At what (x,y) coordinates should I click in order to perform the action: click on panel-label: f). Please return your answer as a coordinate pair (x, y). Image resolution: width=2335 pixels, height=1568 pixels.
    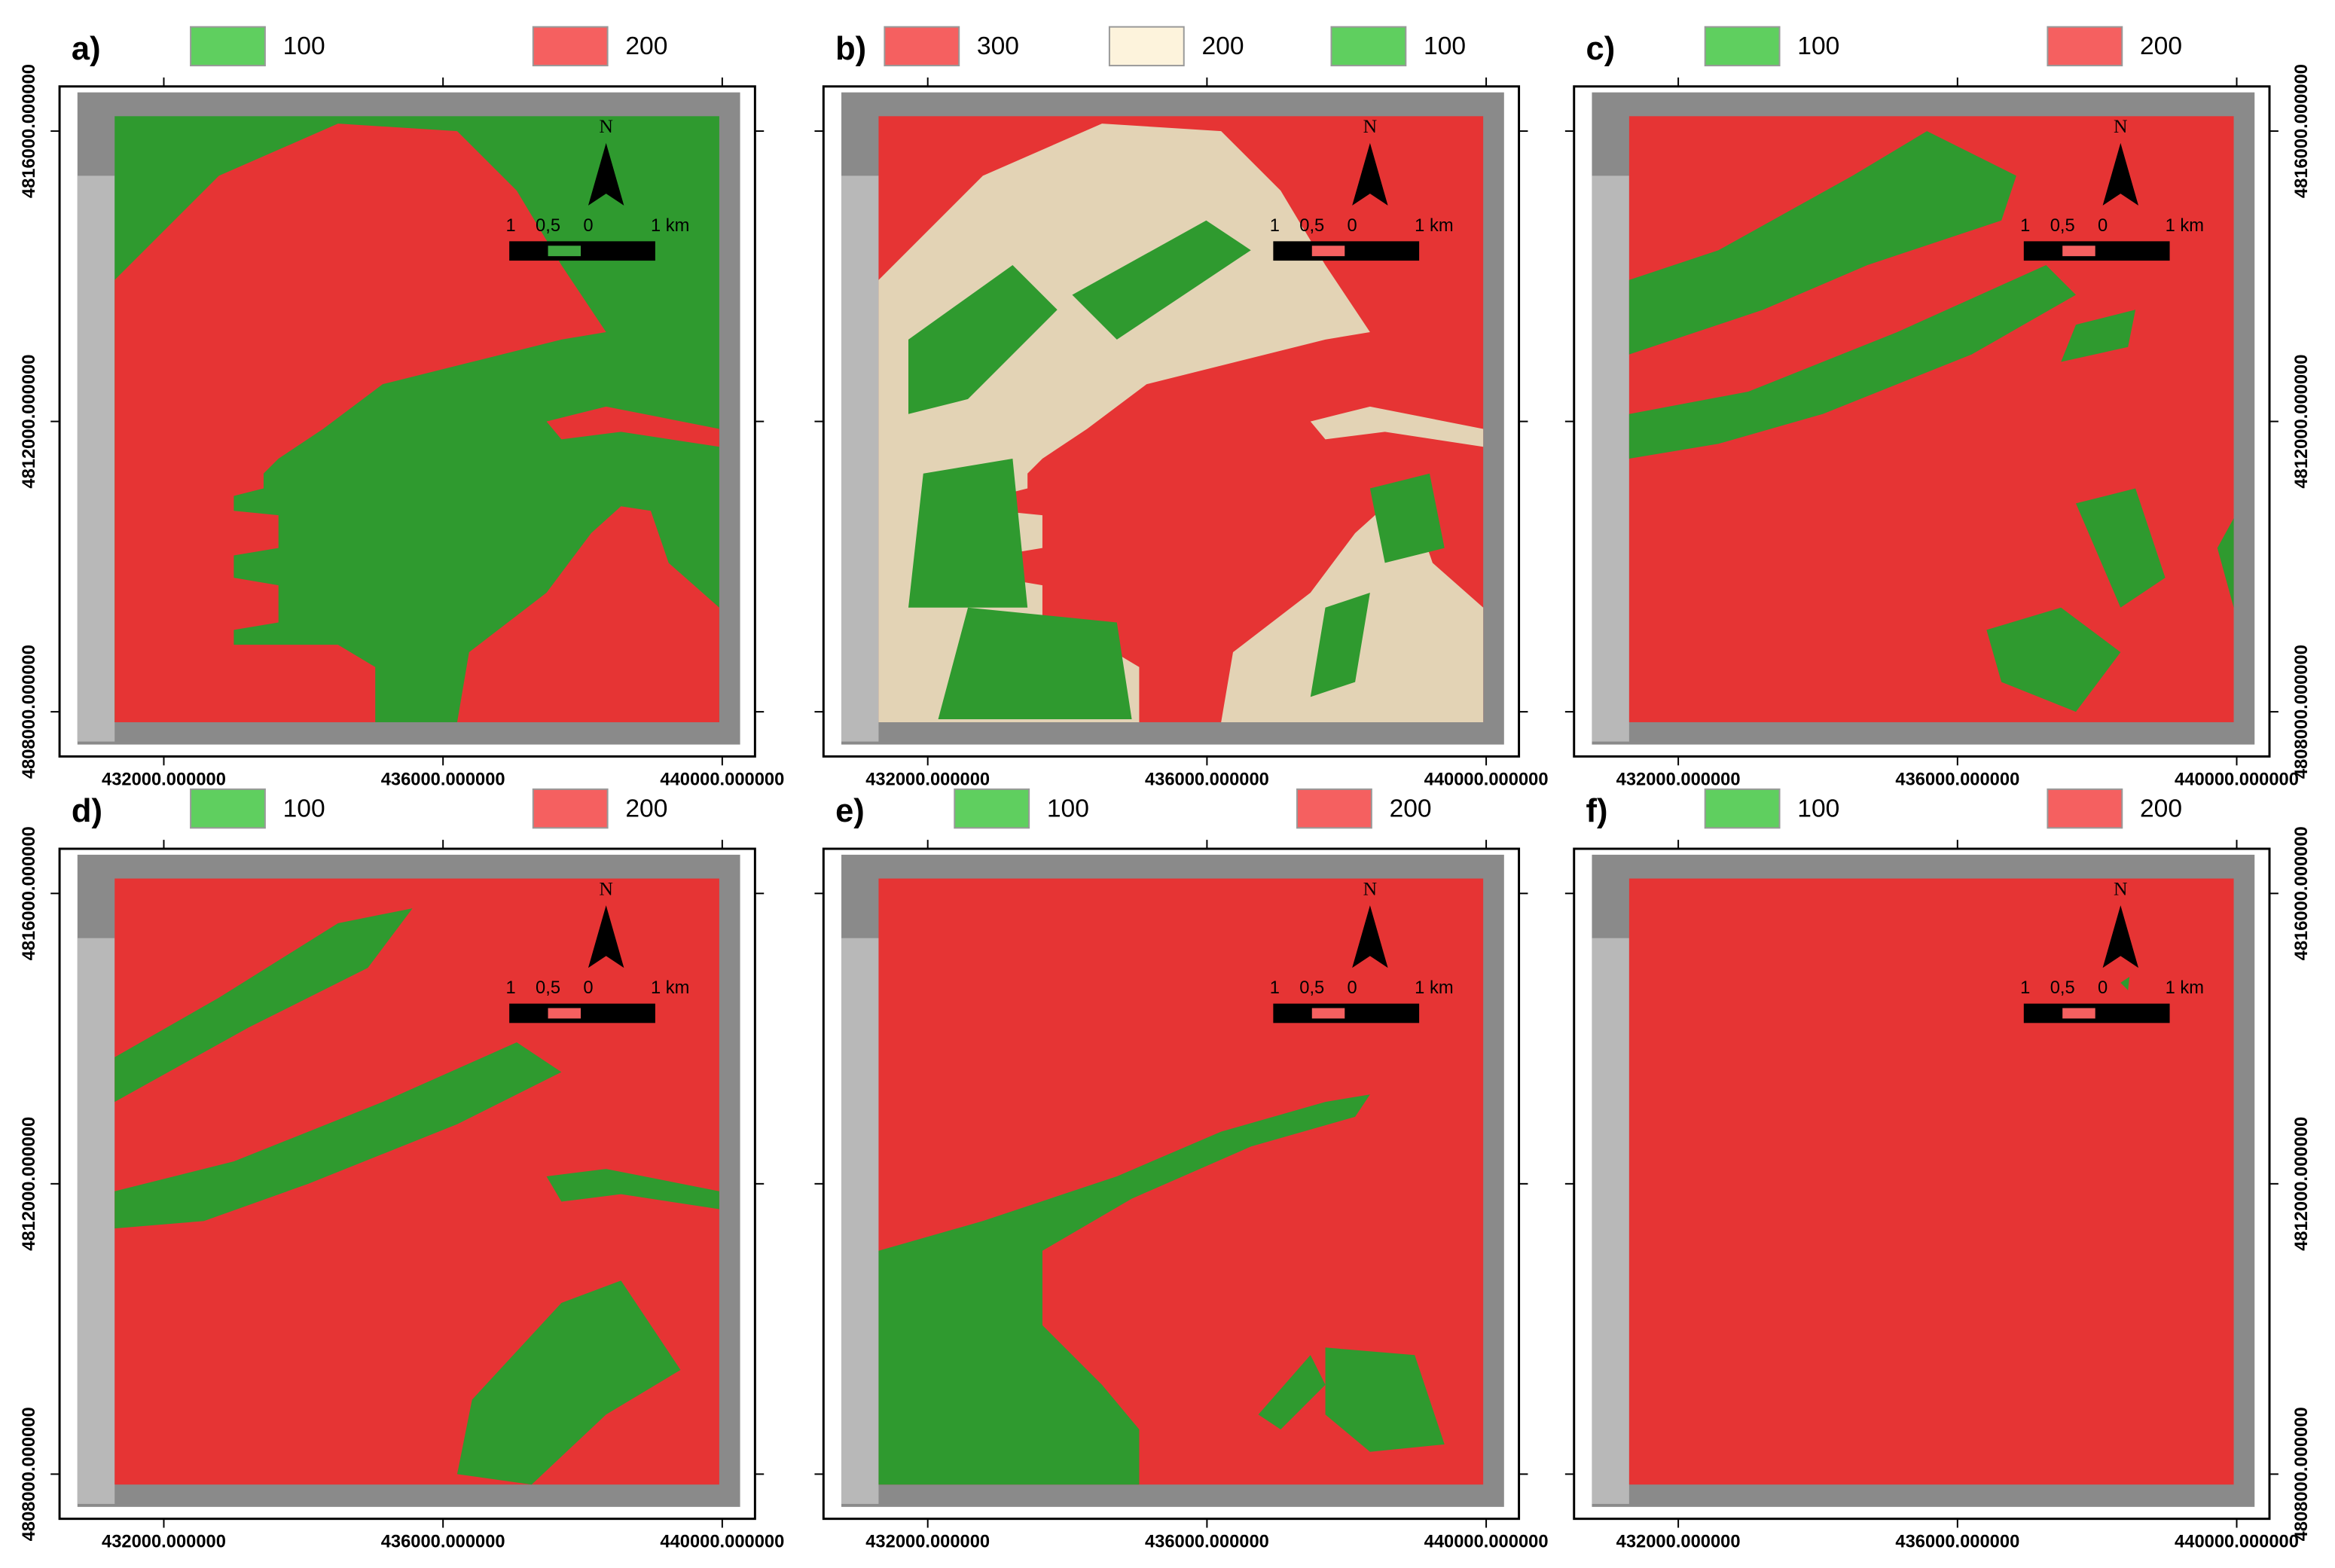
    Looking at the image, I should click on (1597, 811).